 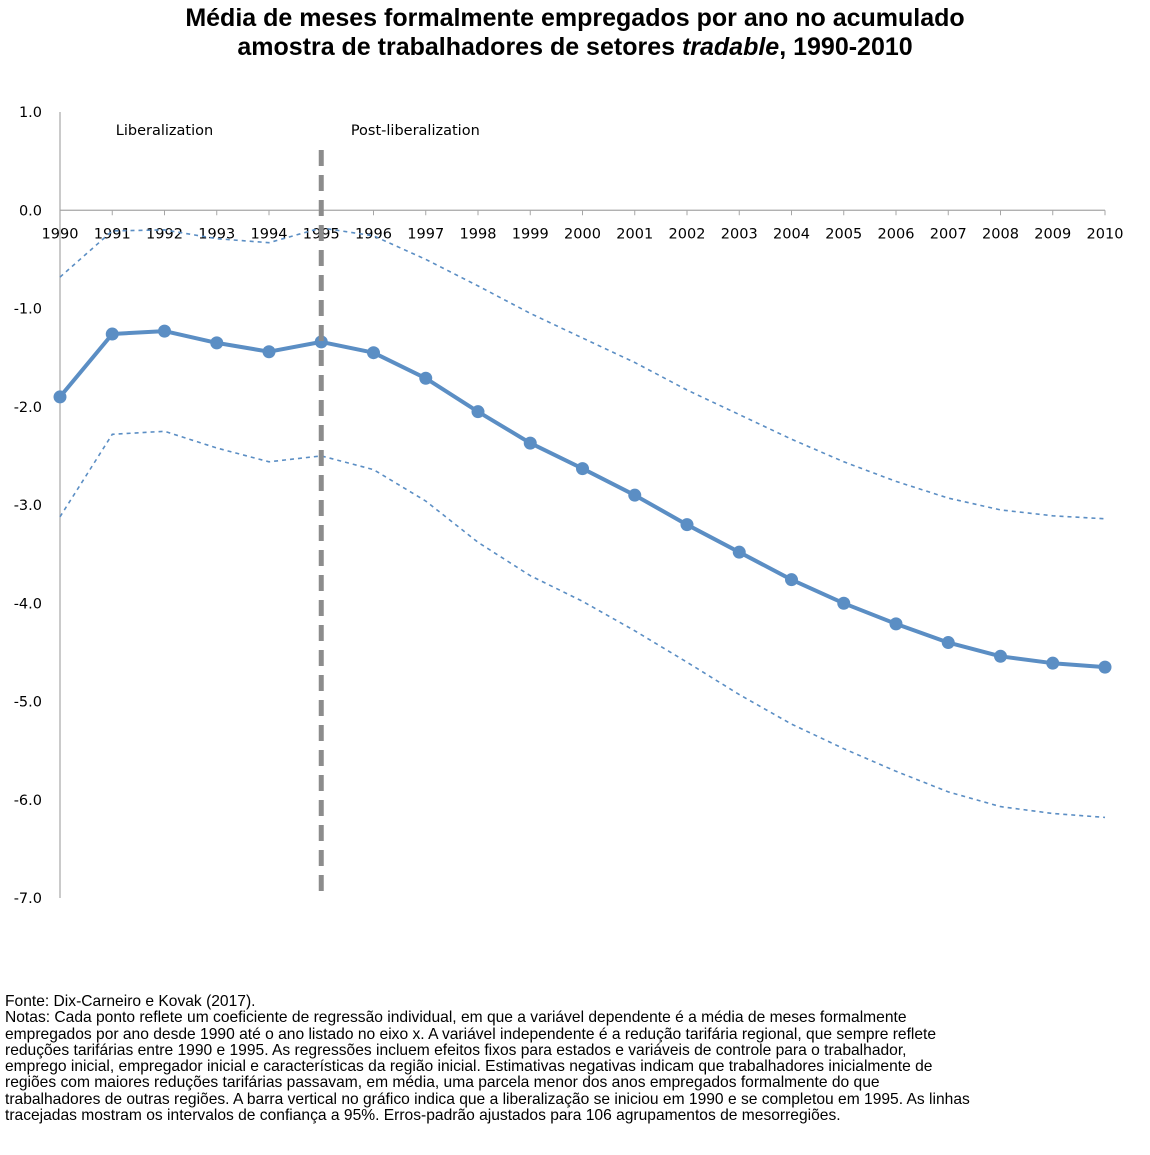 I want to click on y-tick-label: -6.0, so click(x=28, y=801).